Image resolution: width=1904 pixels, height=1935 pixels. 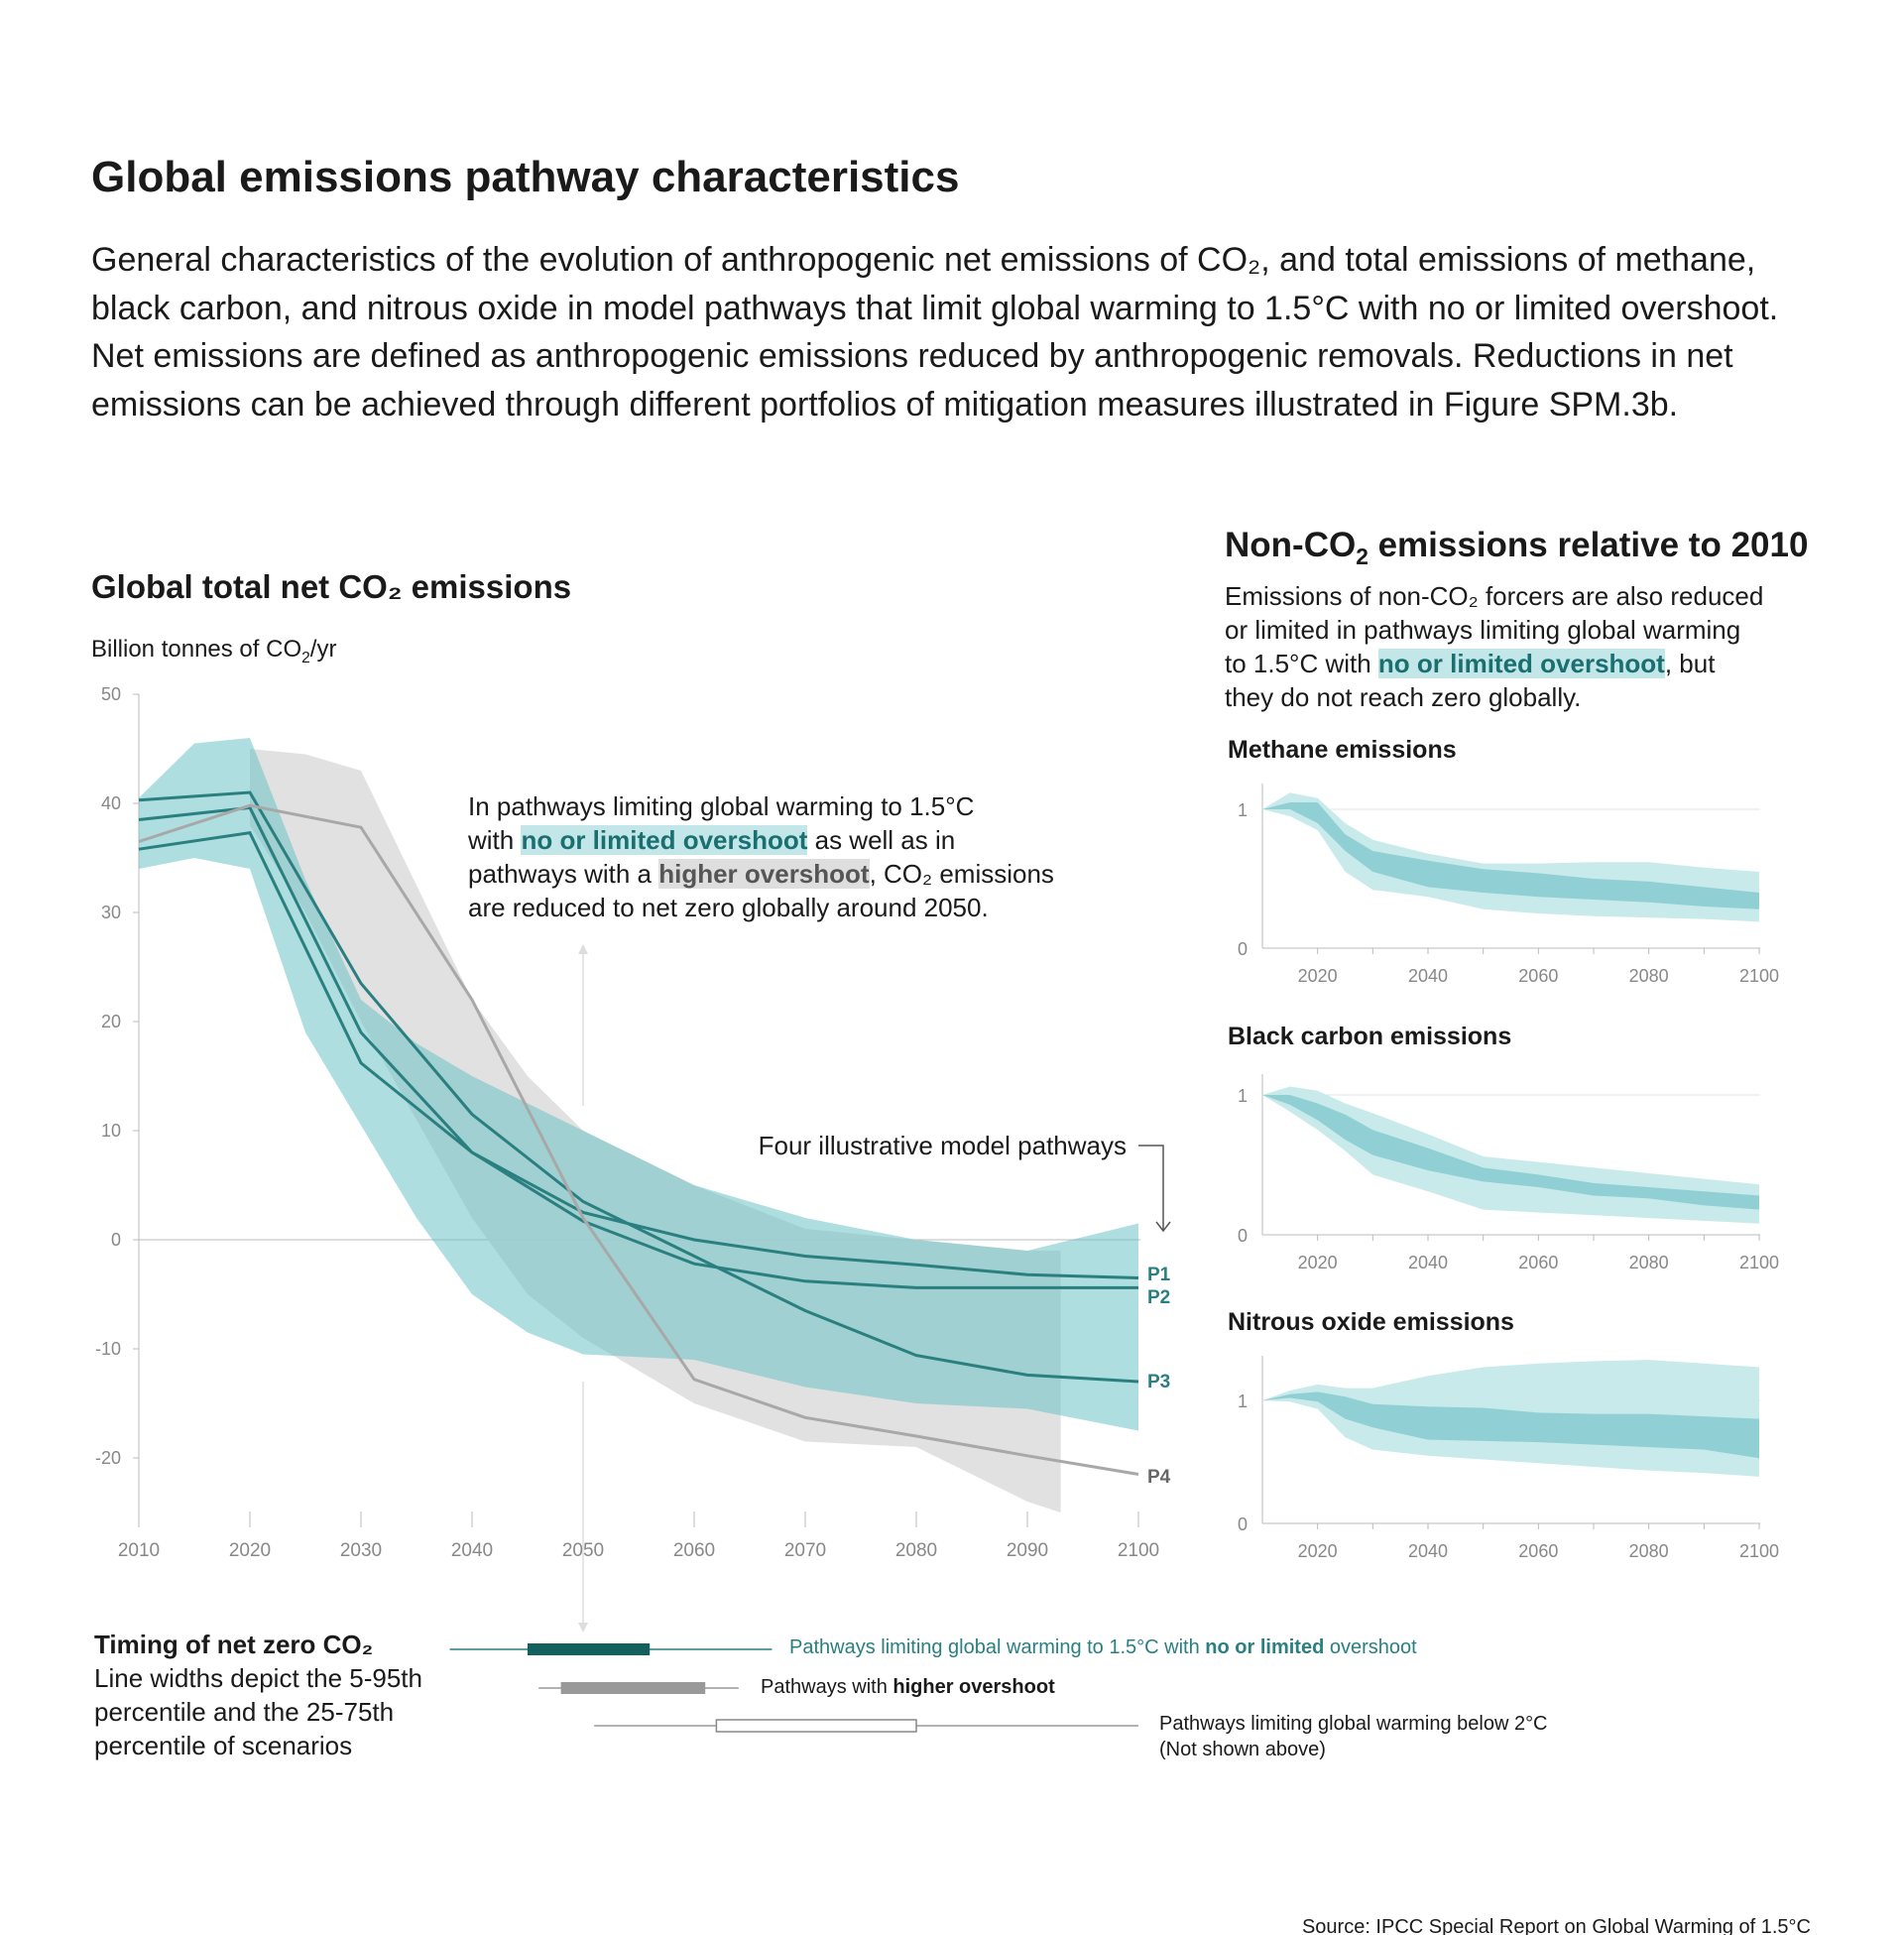 What do you see at coordinates (111, 803) in the screenshot?
I see `y-tick-label: 40` at bounding box center [111, 803].